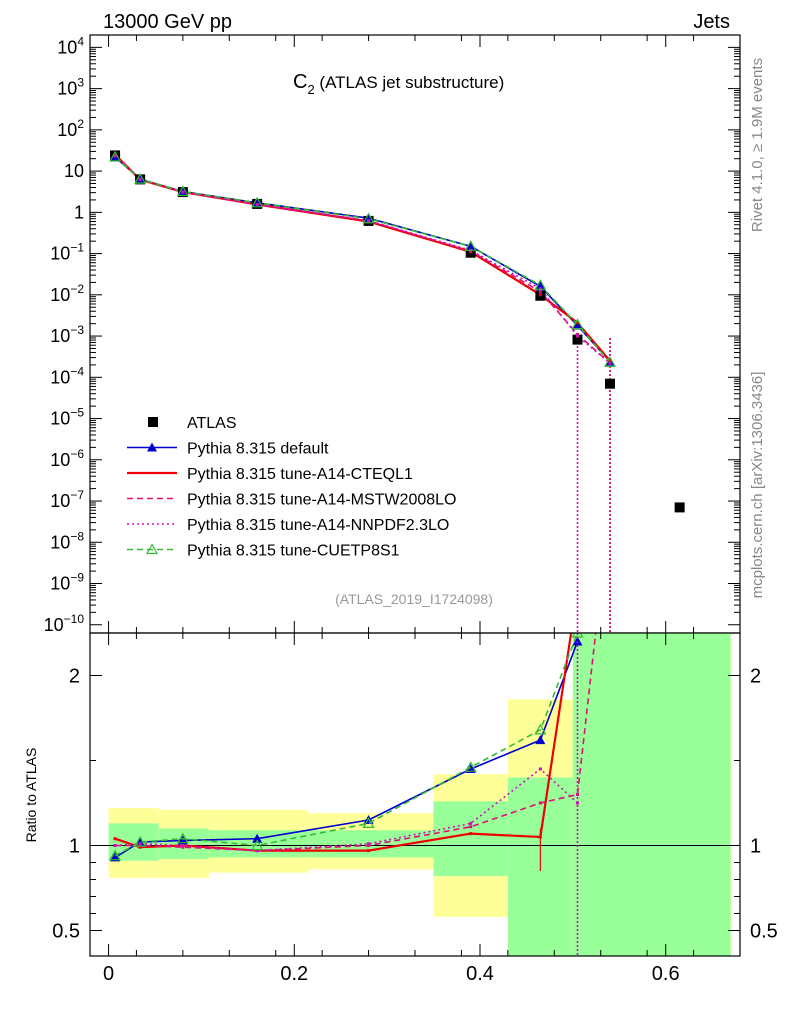  I want to click on mcplots-reference-label: mcplots.cern.ch [arXiv:1306.3436], so click(757, 485).